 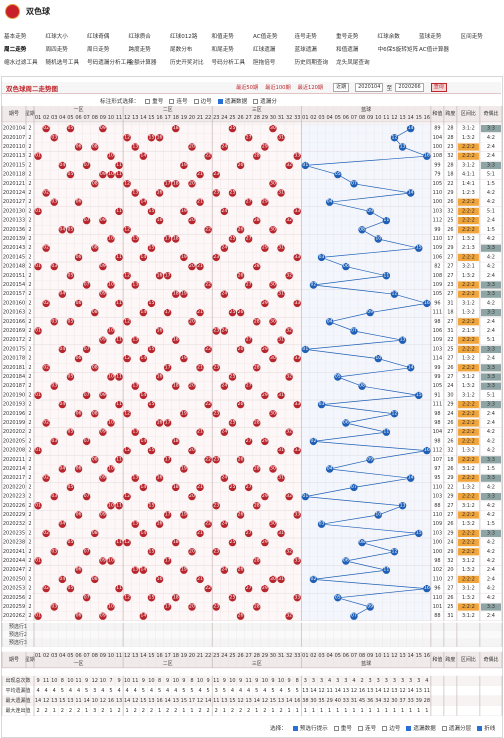 I want to click on nav-link: 红球余数, so click(x=388, y=36).